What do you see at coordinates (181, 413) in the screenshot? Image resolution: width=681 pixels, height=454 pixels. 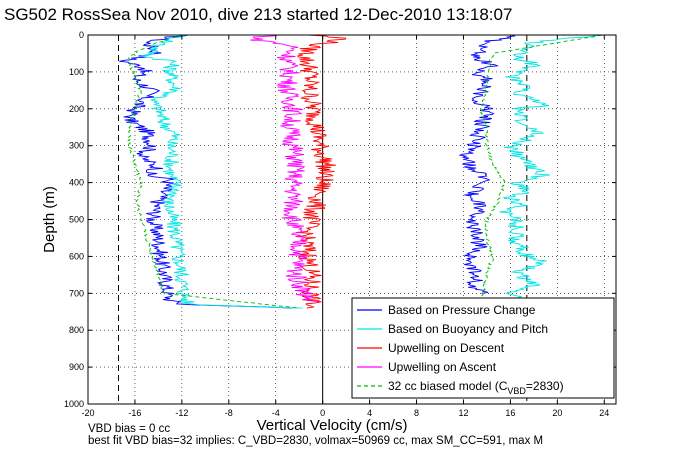 I see `x-tick-label: -12` at bounding box center [181, 413].